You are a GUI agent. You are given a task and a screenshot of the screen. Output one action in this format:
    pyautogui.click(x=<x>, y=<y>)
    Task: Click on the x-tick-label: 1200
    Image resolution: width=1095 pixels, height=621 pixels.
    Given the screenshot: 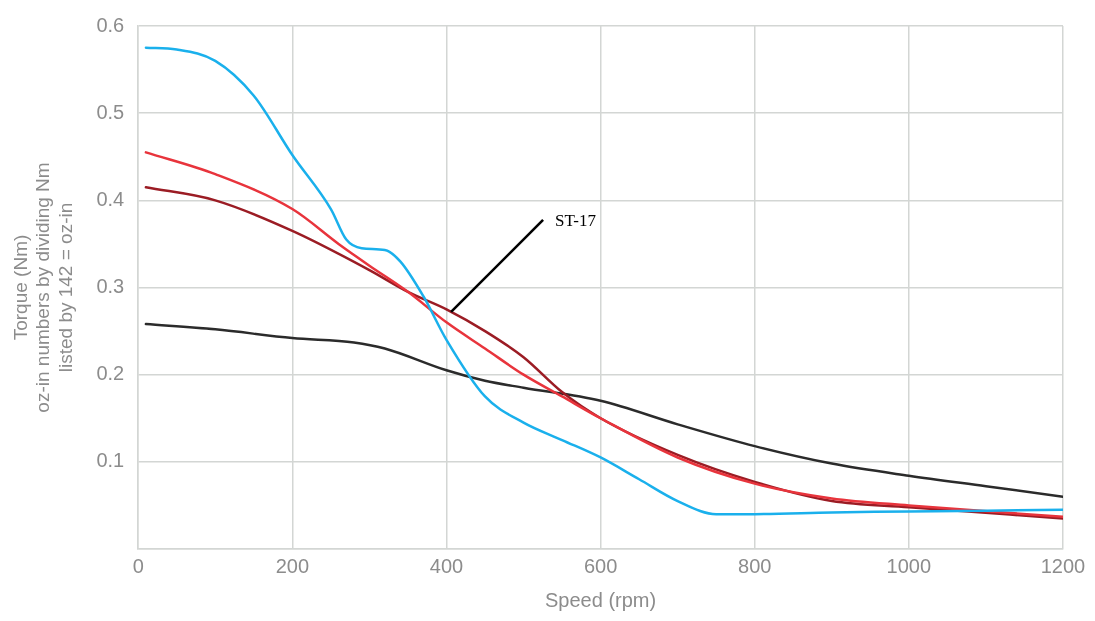 What is the action you would take?
    pyautogui.click(x=1063, y=565)
    